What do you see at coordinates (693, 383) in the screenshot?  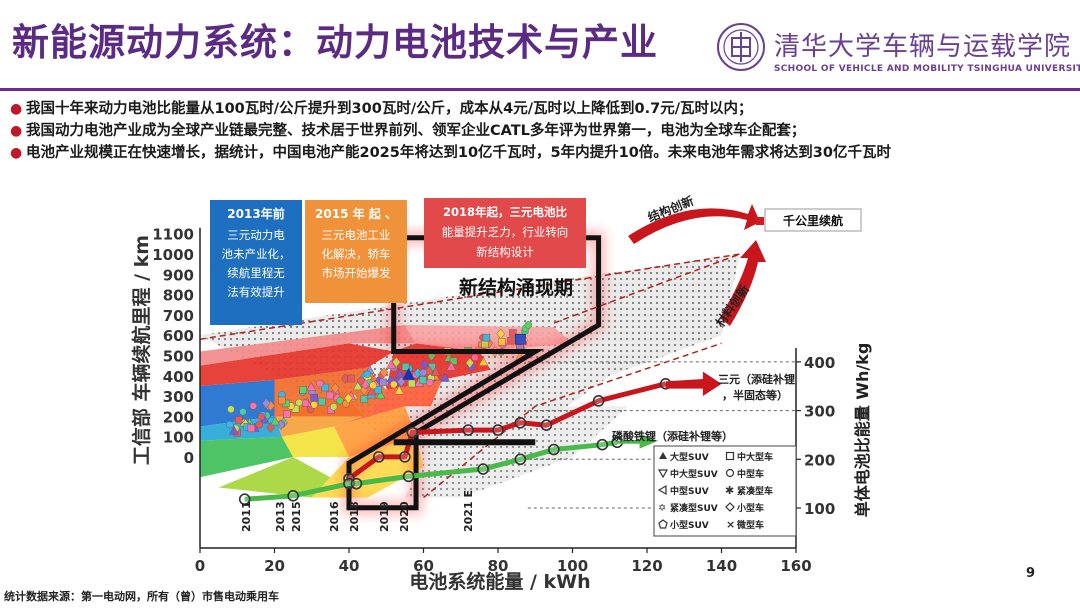 I see `ncm-arrow-head` at bounding box center [693, 383].